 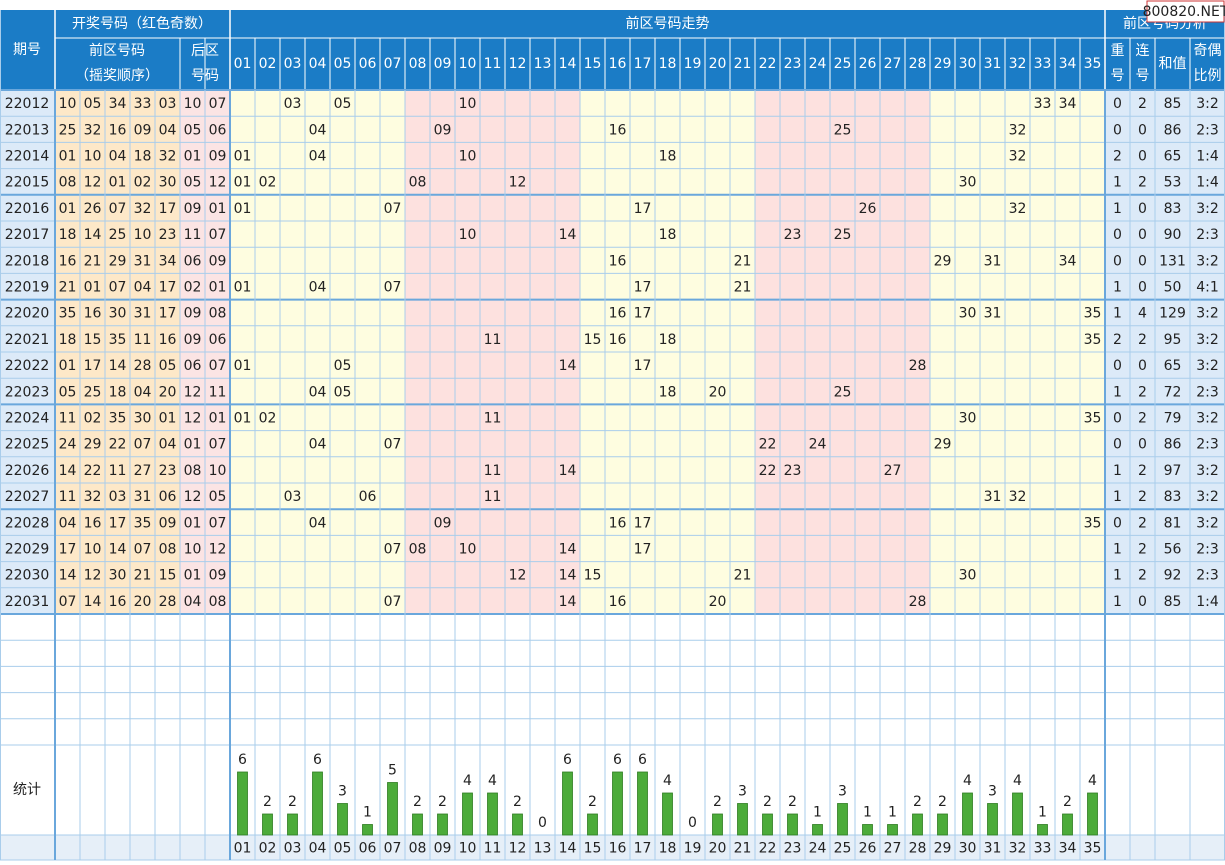 I want to click on column-header: 05, so click(x=343, y=64).